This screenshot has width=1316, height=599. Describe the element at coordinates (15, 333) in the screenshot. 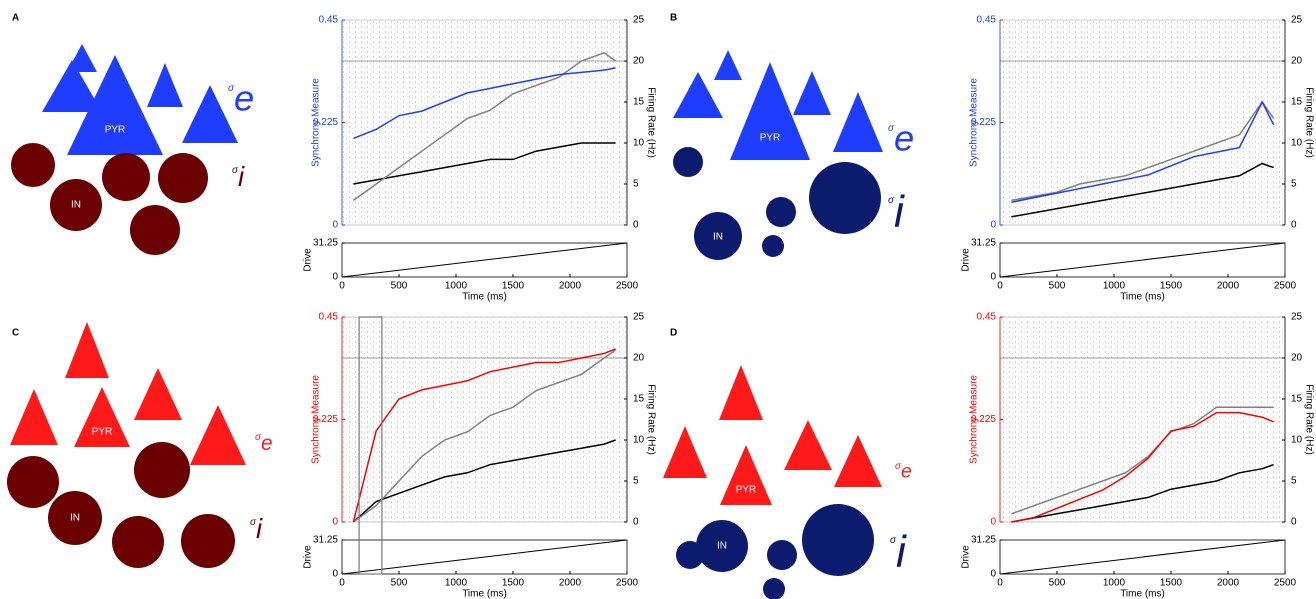

I see `panel-label: C` at that location.